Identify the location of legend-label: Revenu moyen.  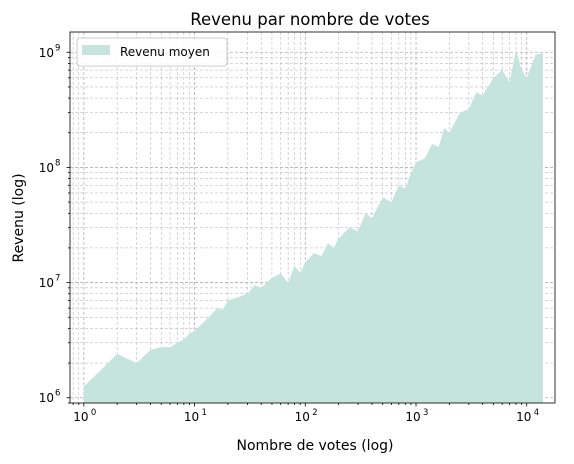
(165, 52).